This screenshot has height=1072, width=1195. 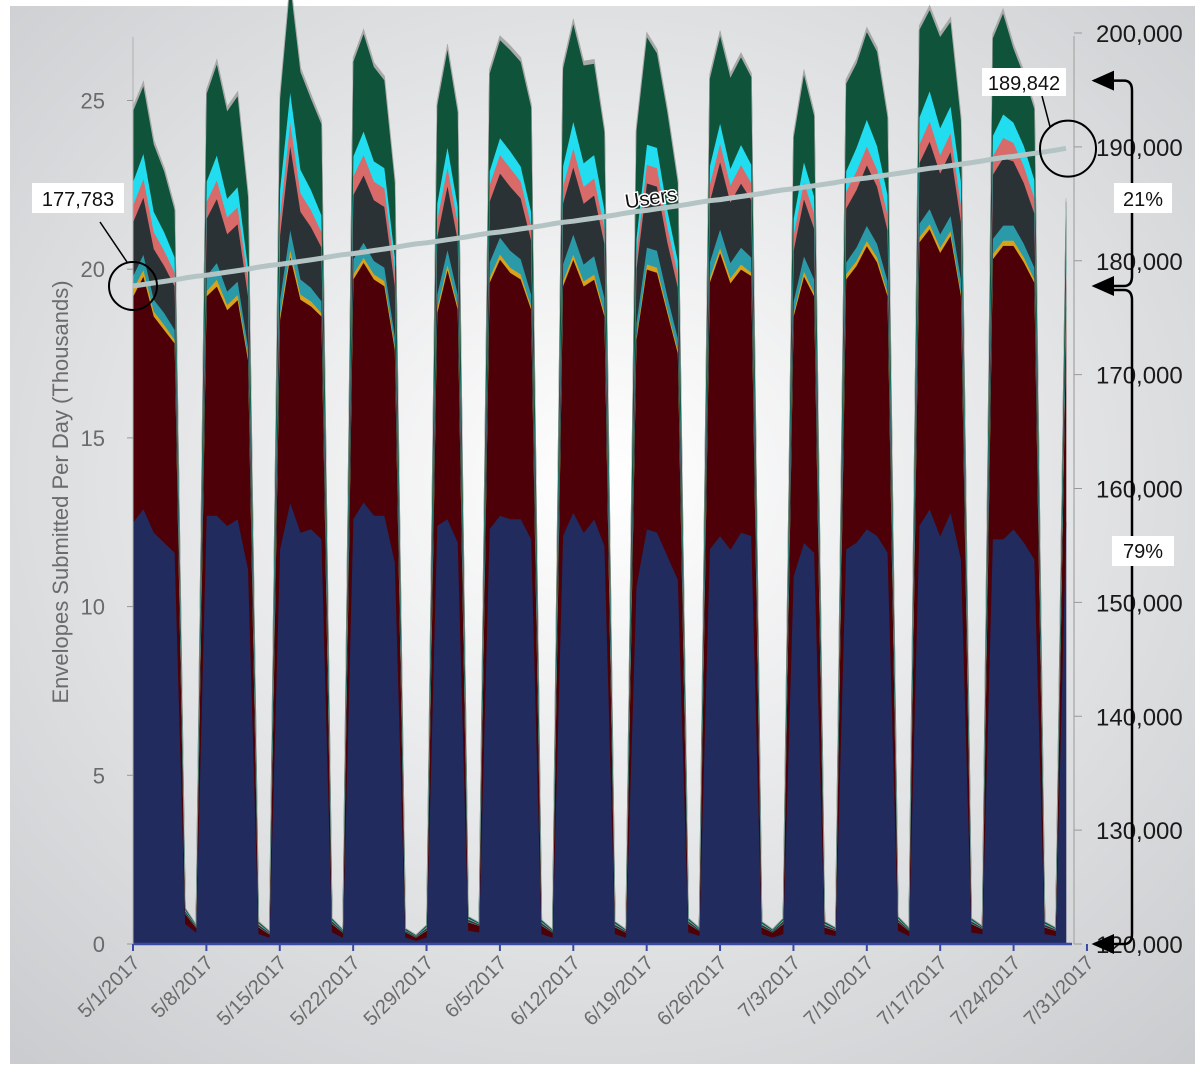 What do you see at coordinates (133, 285) in the screenshot?
I see `start-value-circle` at bounding box center [133, 285].